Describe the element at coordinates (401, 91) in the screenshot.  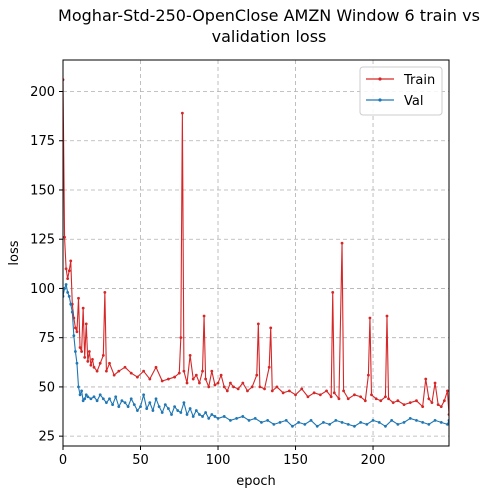
I see `legend: Train Val` at that location.